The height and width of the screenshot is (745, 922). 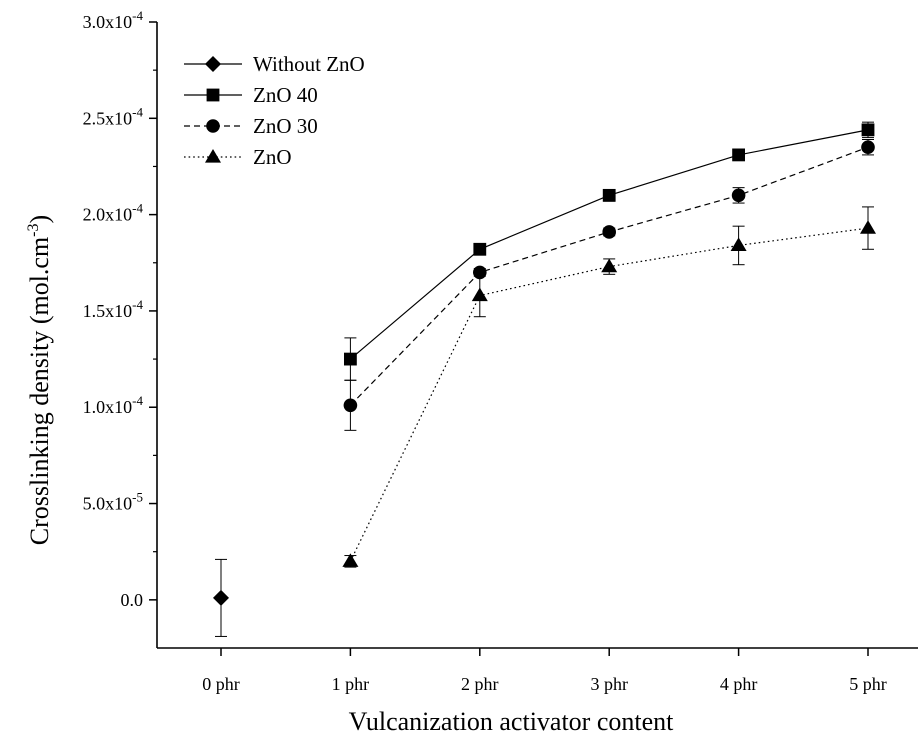 I want to click on y-tick-label-base: 0.0, so click(x=132, y=600).